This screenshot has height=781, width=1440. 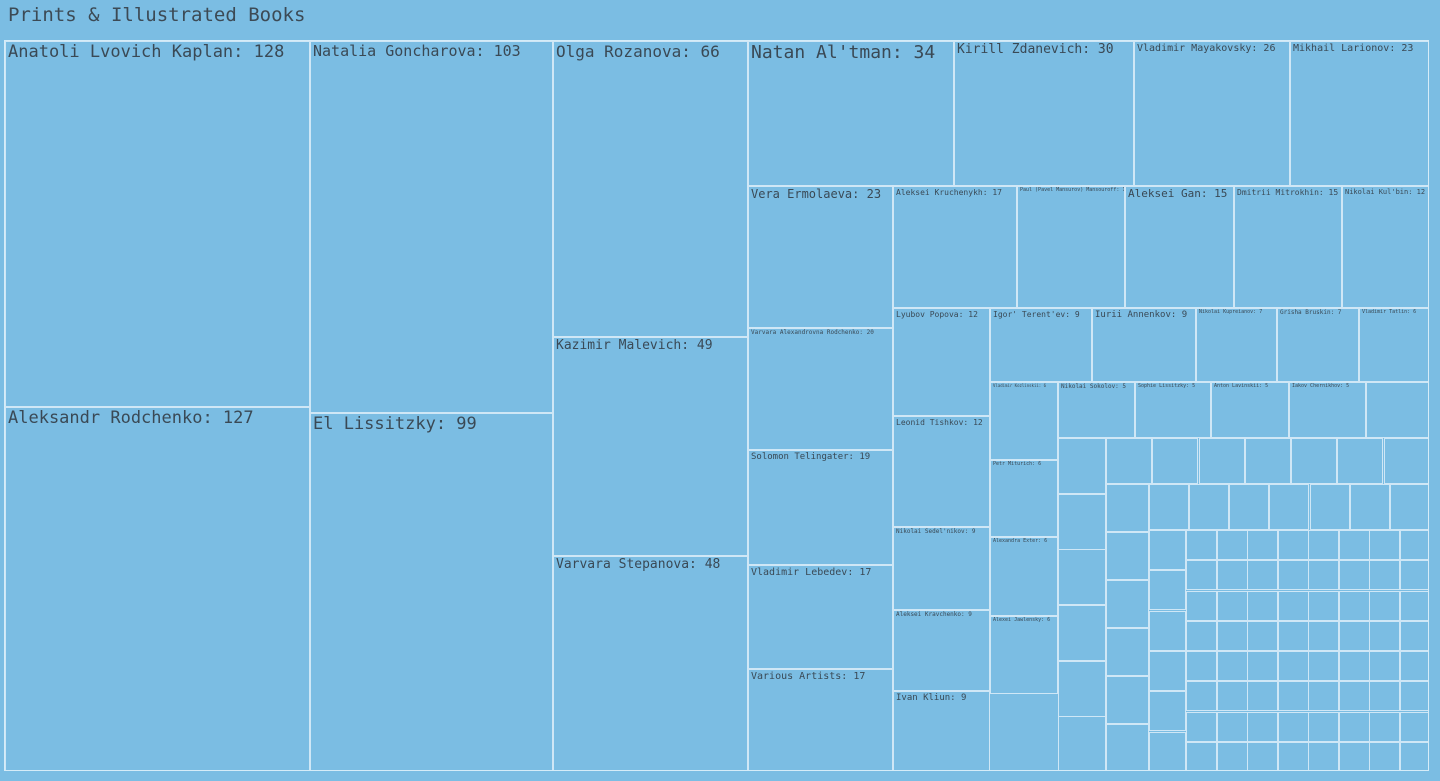 What do you see at coordinates (650, 446) in the screenshot?
I see `treemap-cell-kazimir-malevich: Kazimir Malevich: 49` at bounding box center [650, 446].